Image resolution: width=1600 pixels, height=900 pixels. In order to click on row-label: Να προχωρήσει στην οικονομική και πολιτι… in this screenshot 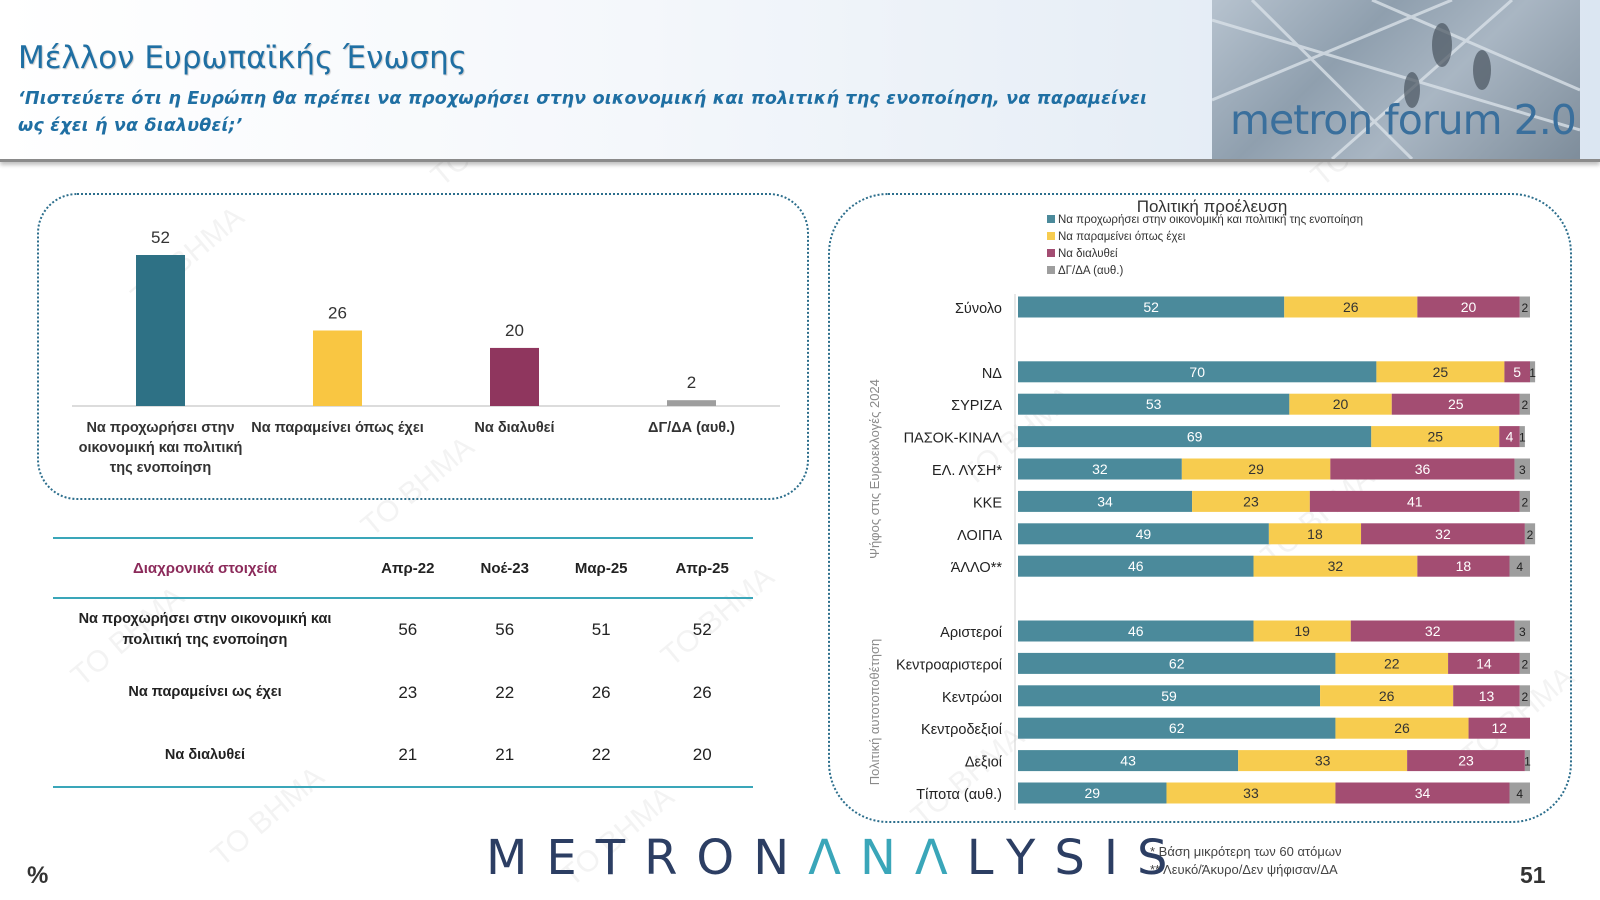, I will do `click(205, 629)`.